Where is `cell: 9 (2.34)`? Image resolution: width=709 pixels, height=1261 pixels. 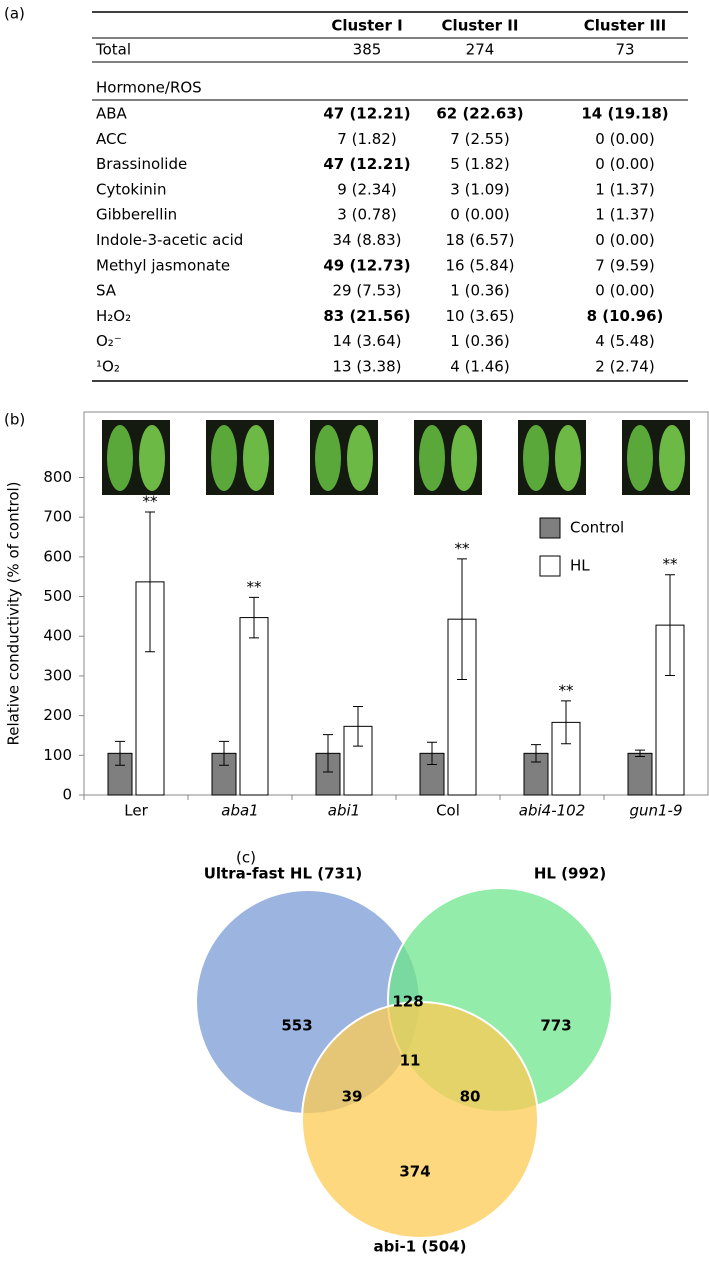 cell: 9 (2.34) is located at coordinates (366, 189).